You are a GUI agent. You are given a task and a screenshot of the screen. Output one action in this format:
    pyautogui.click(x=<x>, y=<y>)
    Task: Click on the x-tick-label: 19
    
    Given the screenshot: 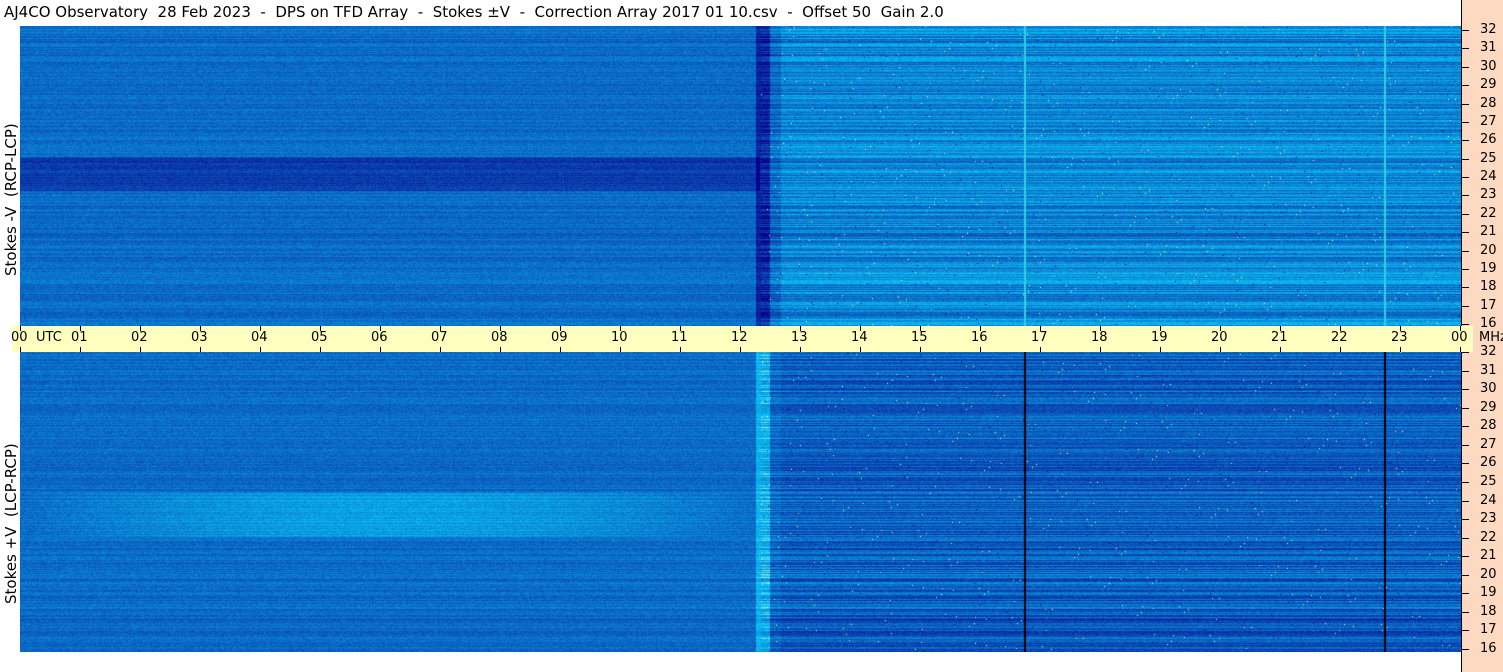 What is the action you would take?
    pyautogui.click(x=1159, y=337)
    